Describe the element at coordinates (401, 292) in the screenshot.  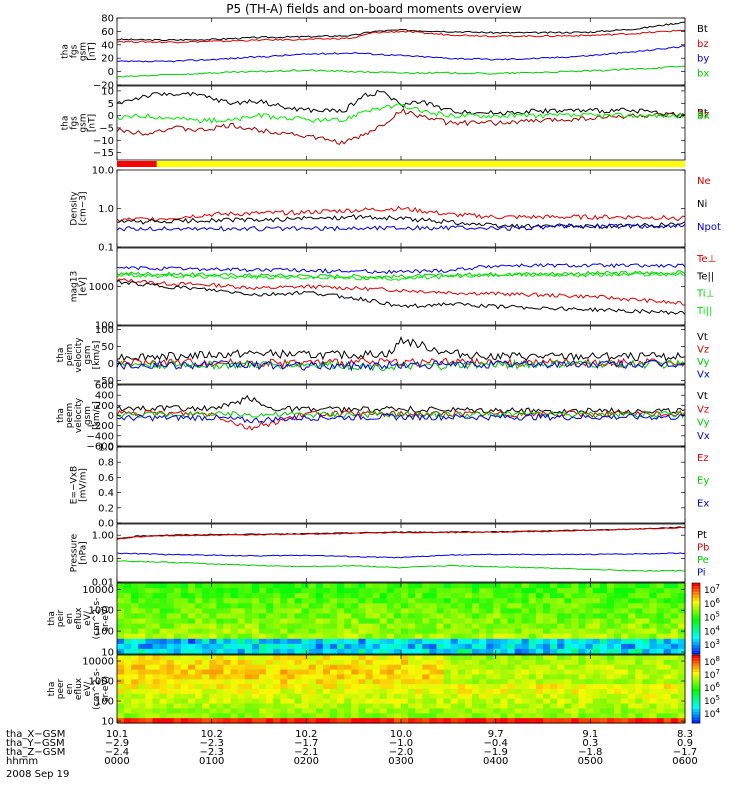
I see `series-line-Te⊥` at that location.